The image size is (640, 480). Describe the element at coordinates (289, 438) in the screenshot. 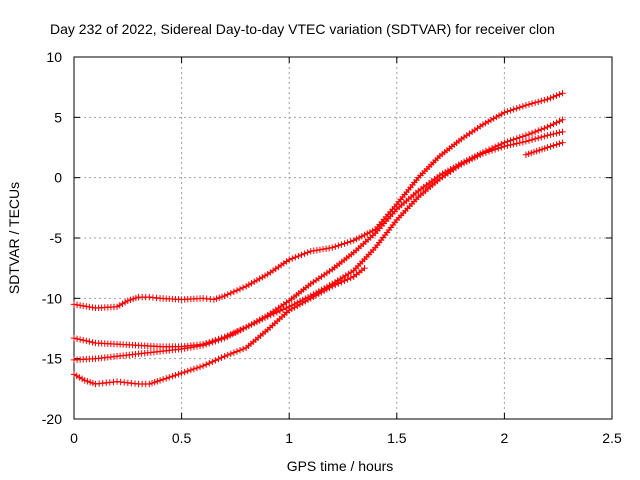

I see `x-tick-label: 1` at that location.